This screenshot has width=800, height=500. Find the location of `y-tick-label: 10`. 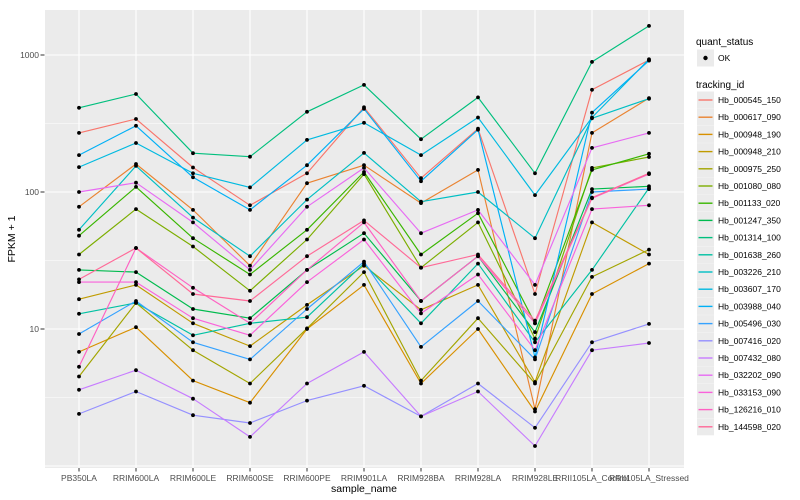

y-tick-label: 10 is located at coordinates (35, 329).